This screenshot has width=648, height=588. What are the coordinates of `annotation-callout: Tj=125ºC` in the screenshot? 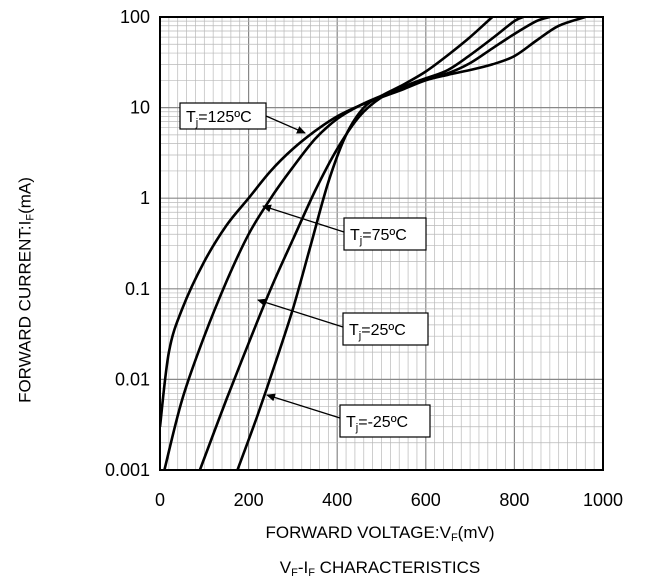 It's located at (242, 118).